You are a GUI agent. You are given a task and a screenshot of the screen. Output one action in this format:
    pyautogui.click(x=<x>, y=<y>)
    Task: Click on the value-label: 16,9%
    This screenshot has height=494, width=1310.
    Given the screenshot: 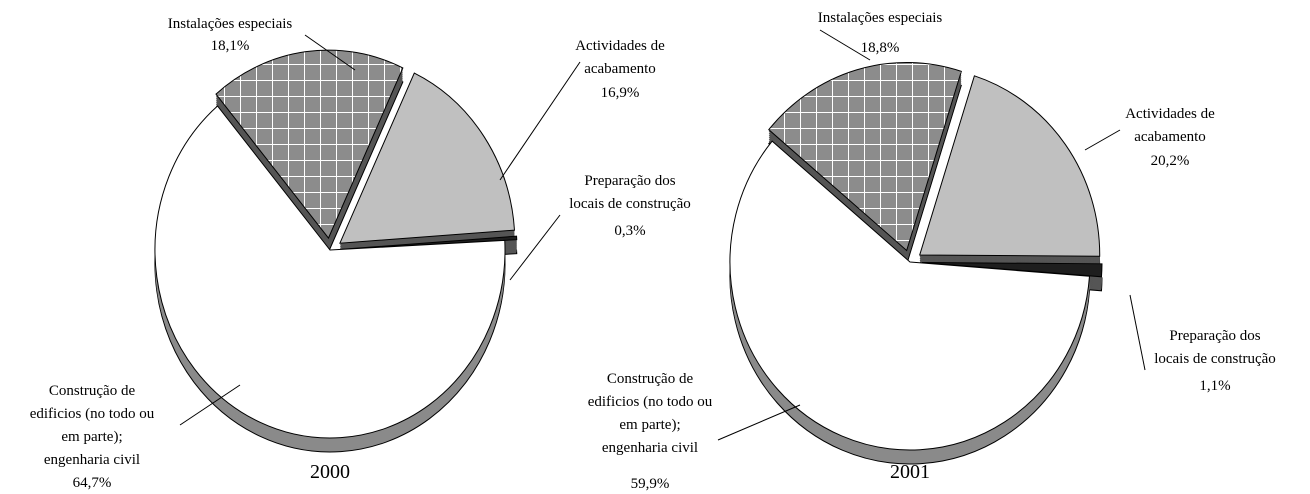 What is the action you would take?
    pyautogui.click(x=620, y=93)
    